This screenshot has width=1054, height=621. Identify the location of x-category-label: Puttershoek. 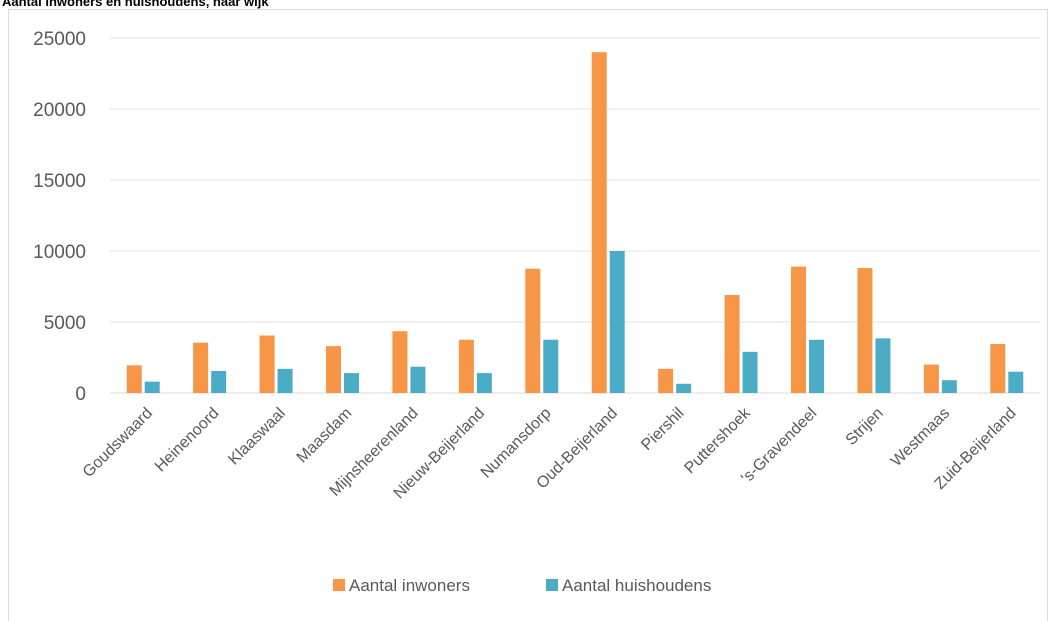
(717, 440).